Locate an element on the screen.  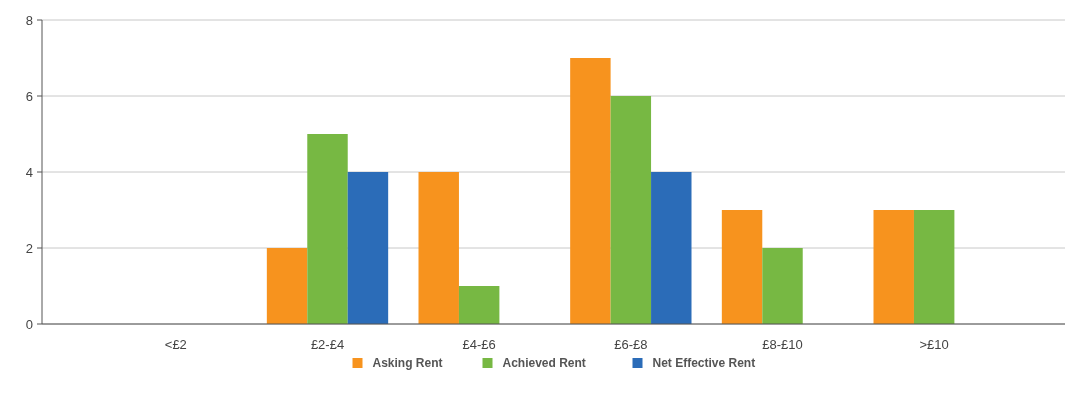
y-tick-label: 6 is located at coordinates (29, 96).